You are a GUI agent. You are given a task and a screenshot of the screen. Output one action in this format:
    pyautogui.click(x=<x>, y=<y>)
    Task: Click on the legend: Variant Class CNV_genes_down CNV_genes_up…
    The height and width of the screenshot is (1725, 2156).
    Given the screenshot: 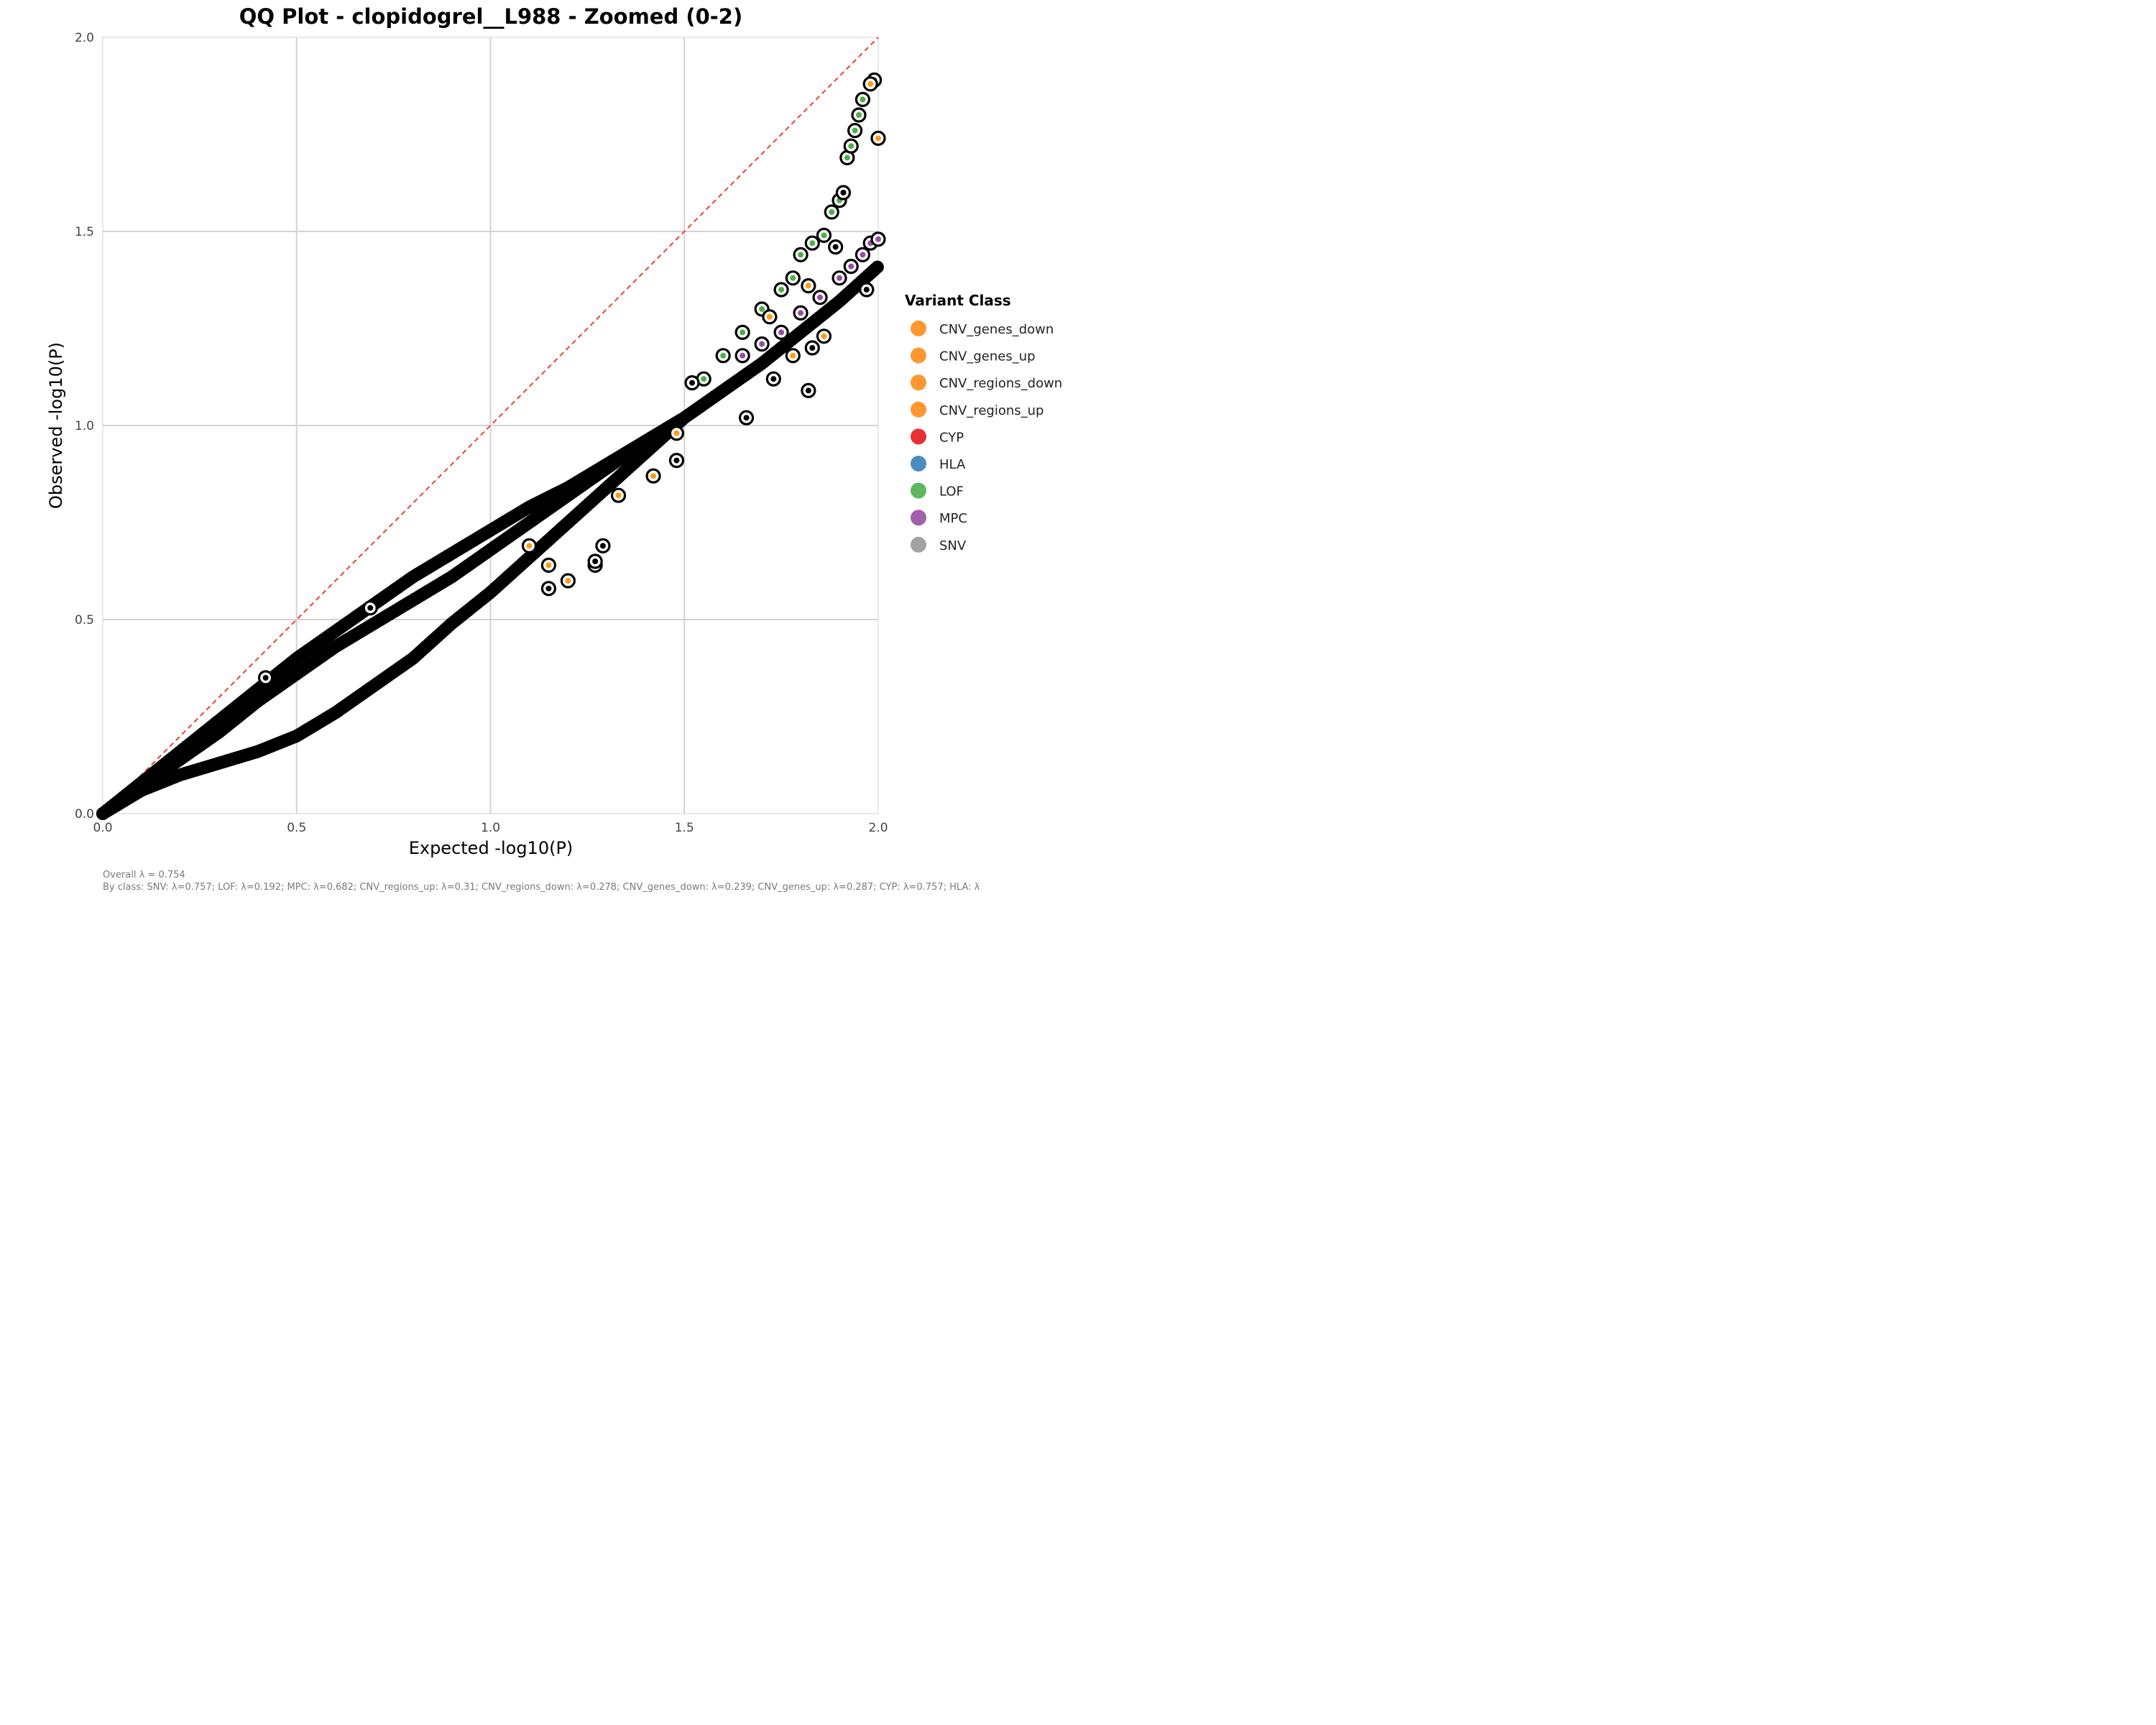 What is the action you would take?
    pyautogui.click(x=984, y=422)
    